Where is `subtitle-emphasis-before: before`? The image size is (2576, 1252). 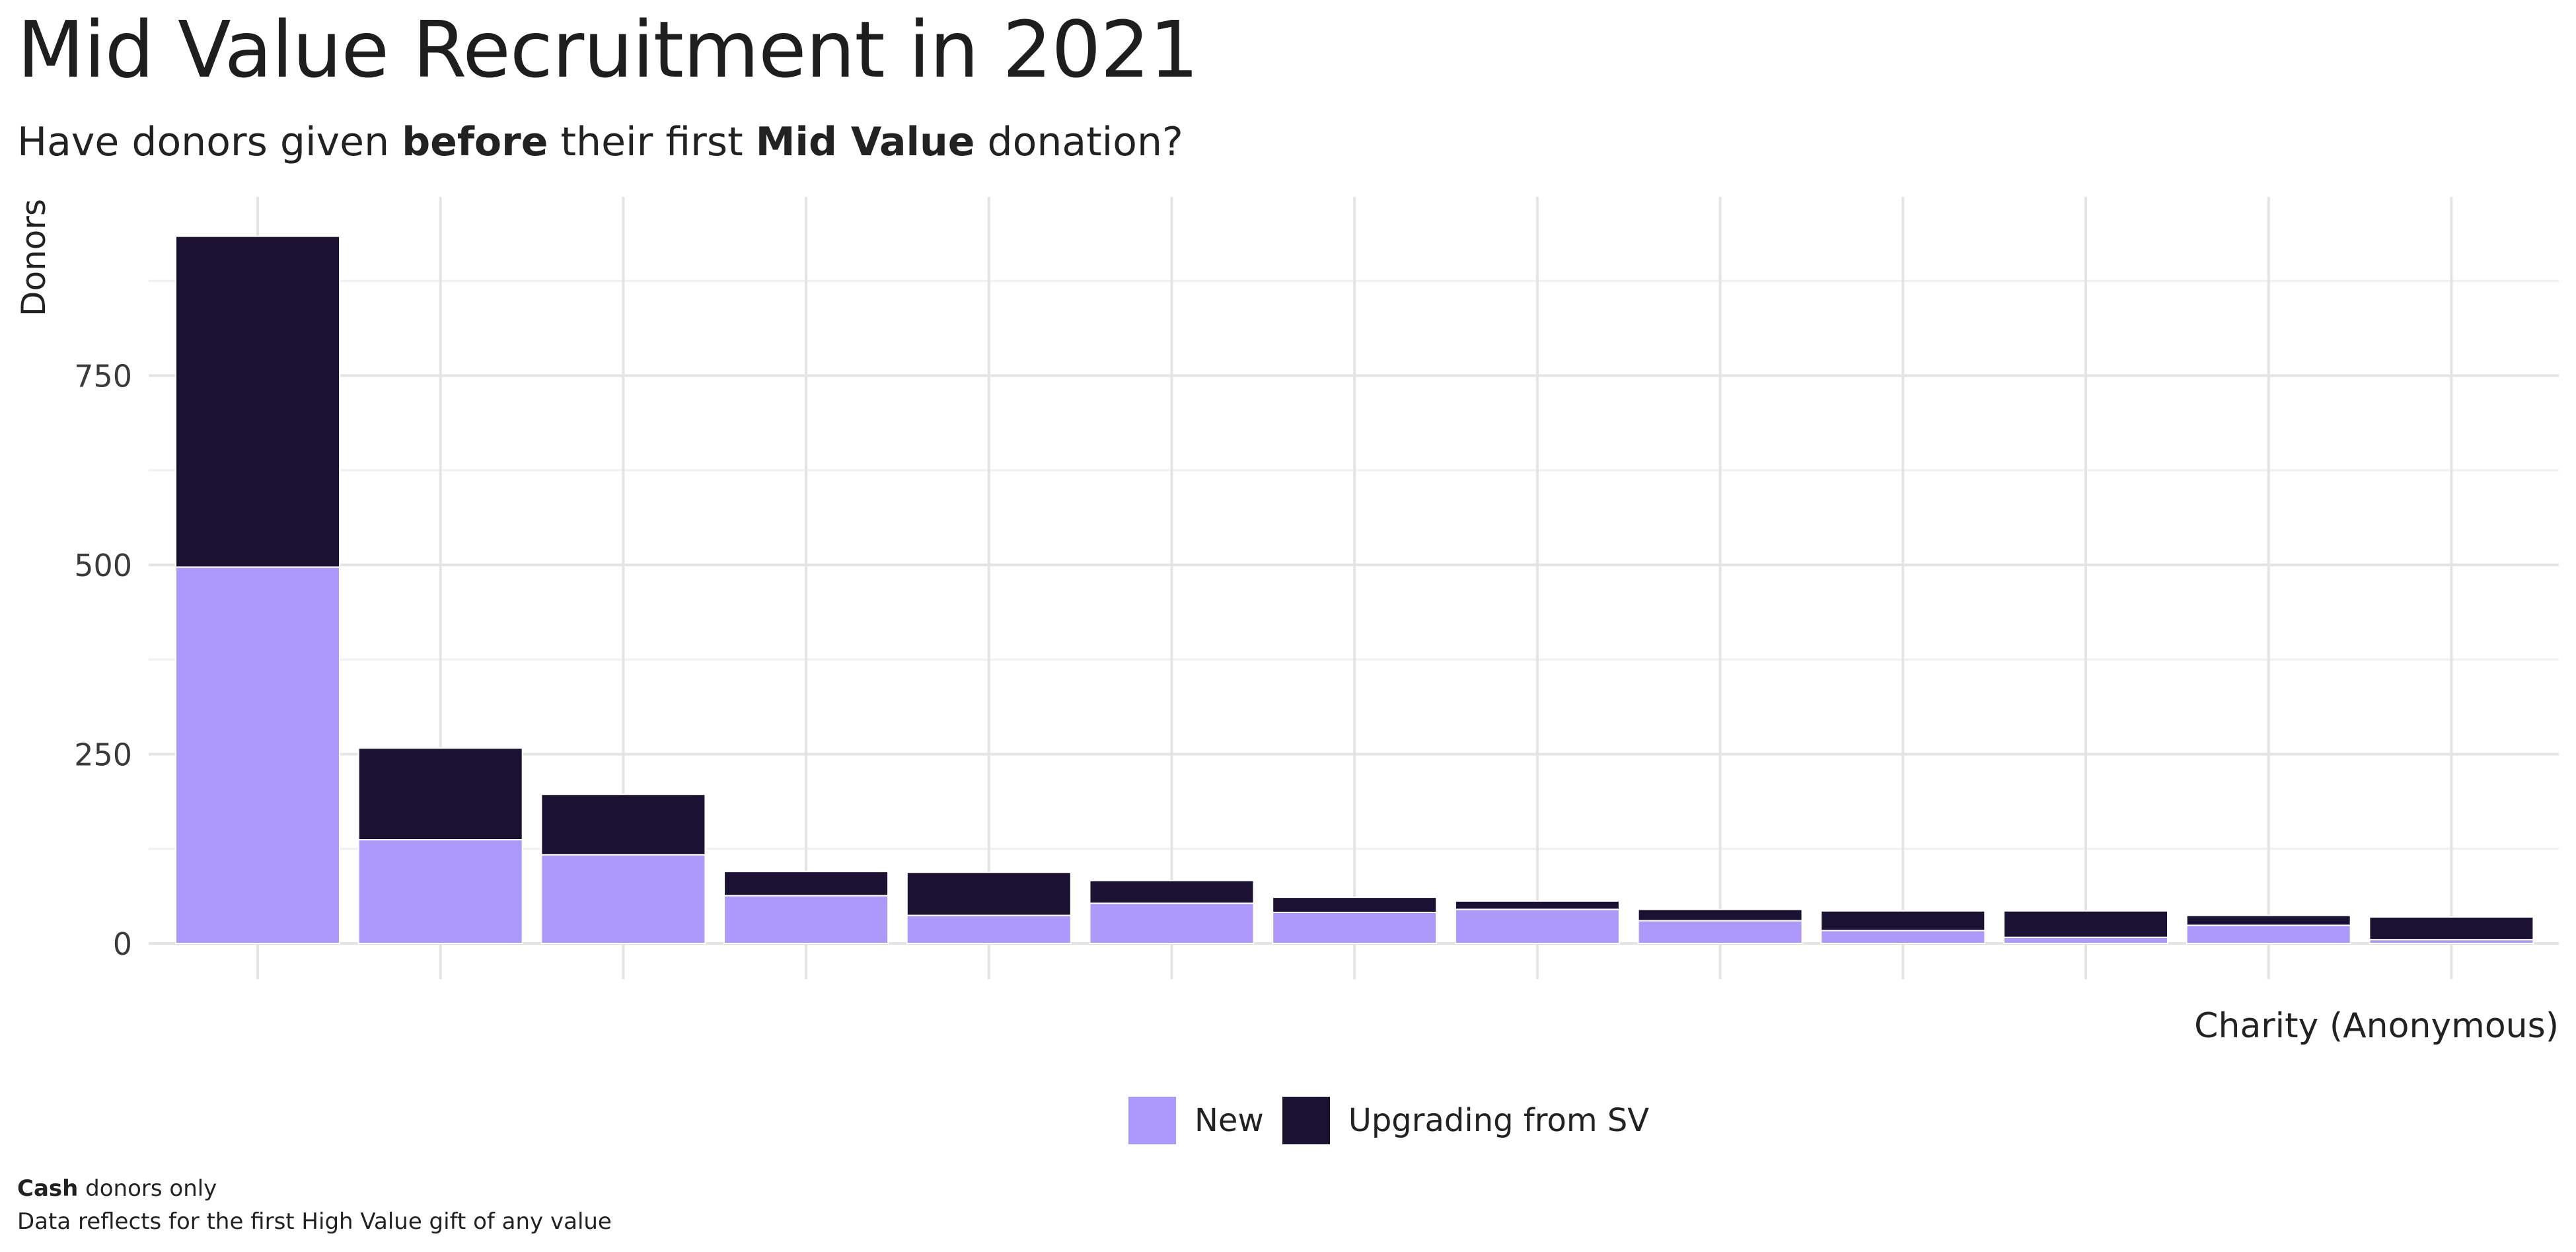 subtitle-emphasis-before: before is located at coordinates (475, 142).